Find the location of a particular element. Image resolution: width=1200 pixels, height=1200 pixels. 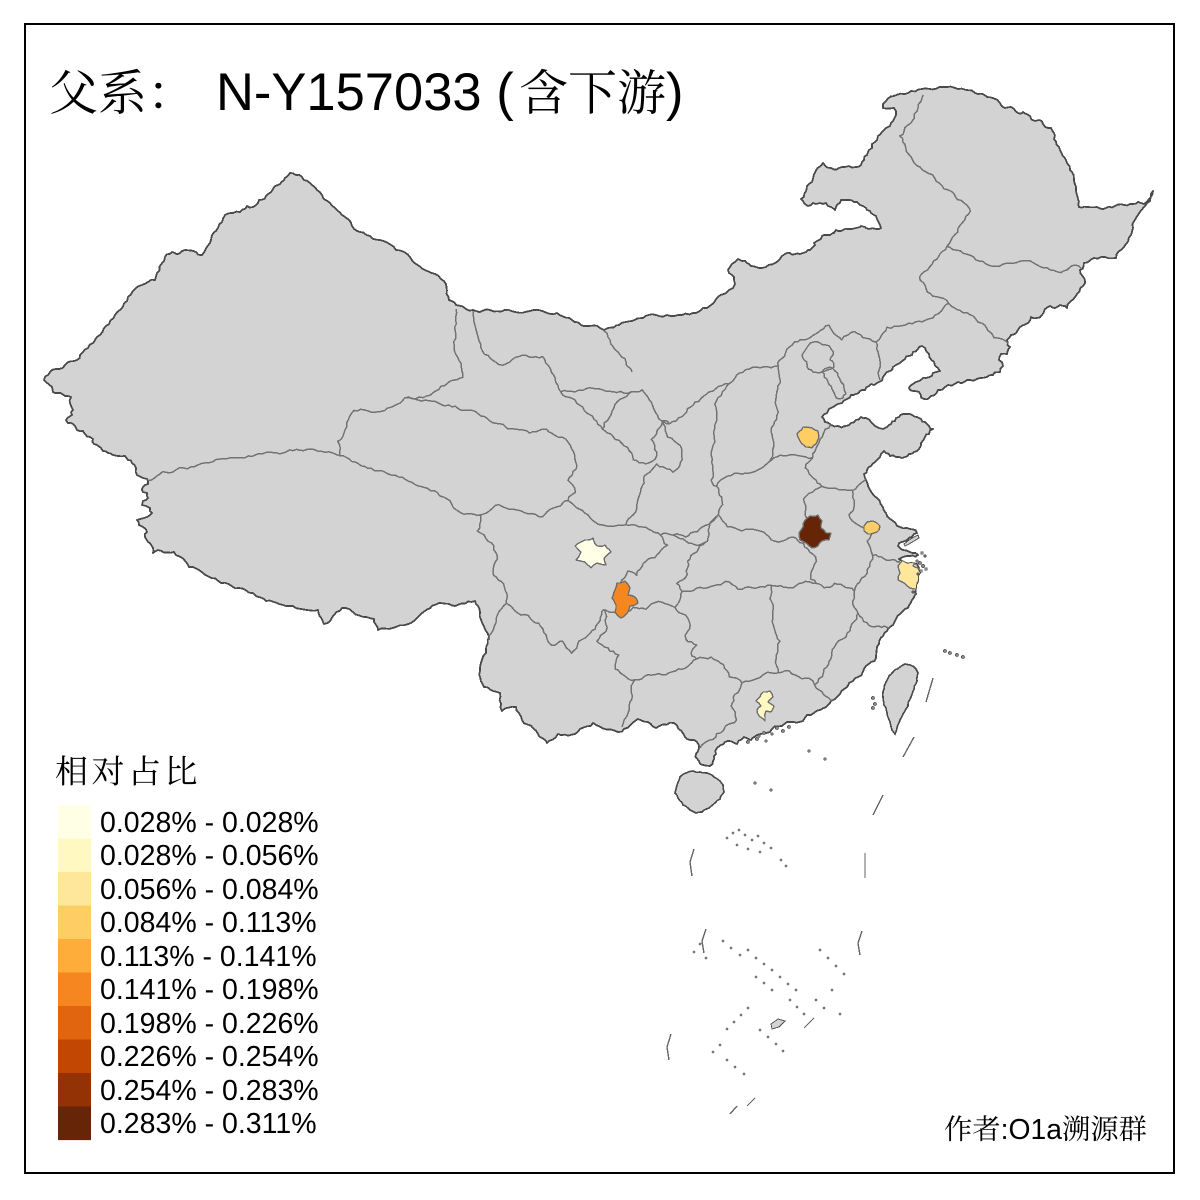

svg-text: 0.028% - 0.028% is located at coordinates (209, 823).